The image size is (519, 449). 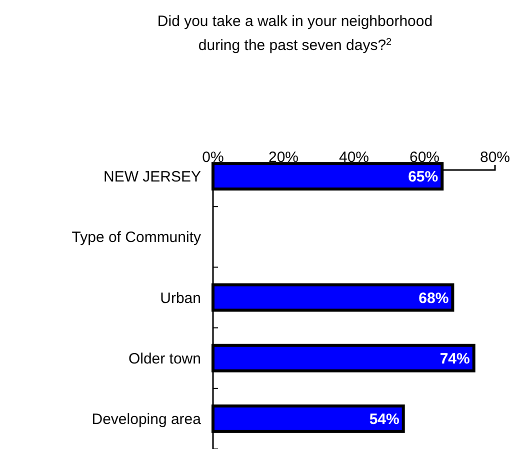 What do you see at coordinates (283, 157) in the screenshot?
I see `x-tick-label: 20%` at bounding box center [283, 157].